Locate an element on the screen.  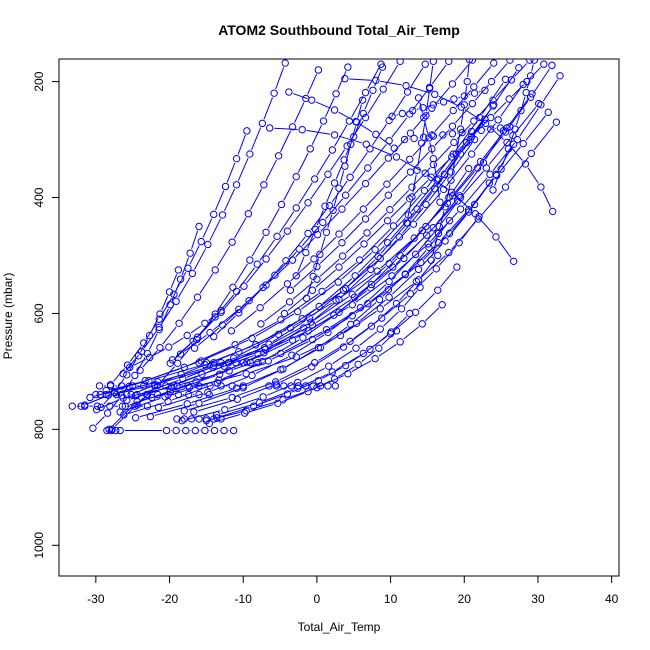
y-tick-label: 800 is located at coordinates (39, 429).